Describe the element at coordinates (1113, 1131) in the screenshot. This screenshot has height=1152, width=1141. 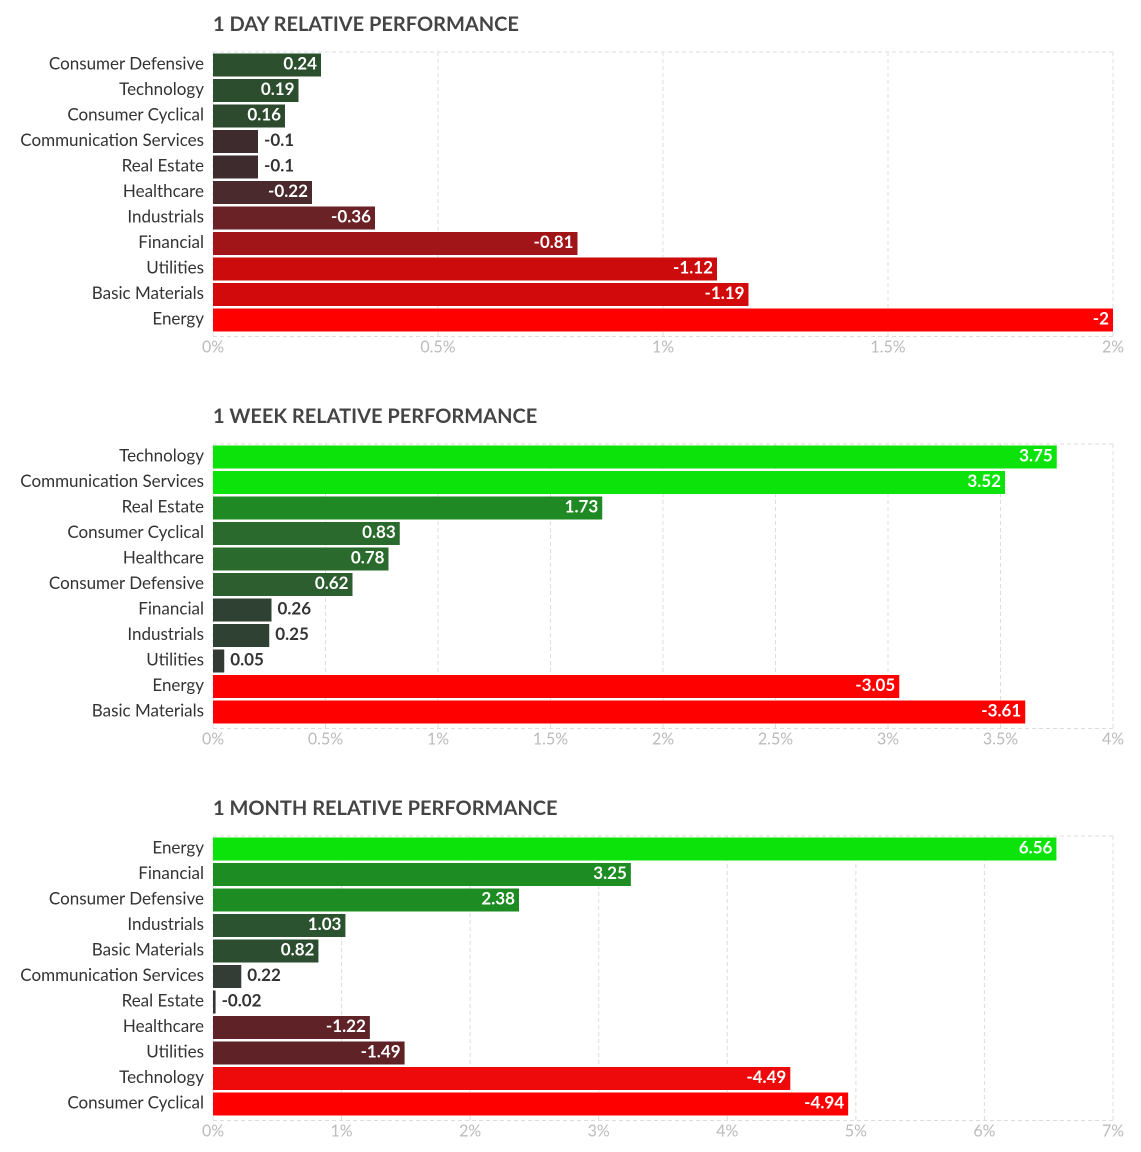
I see `x-tick-label: 7%` at that location.